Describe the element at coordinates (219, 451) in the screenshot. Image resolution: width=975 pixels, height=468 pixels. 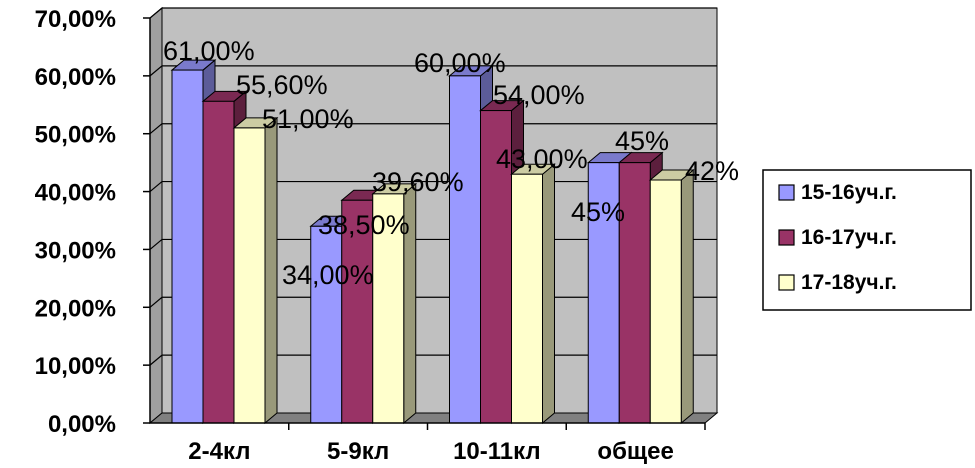
I see `x-tick-label: 2-4кл` at that location.